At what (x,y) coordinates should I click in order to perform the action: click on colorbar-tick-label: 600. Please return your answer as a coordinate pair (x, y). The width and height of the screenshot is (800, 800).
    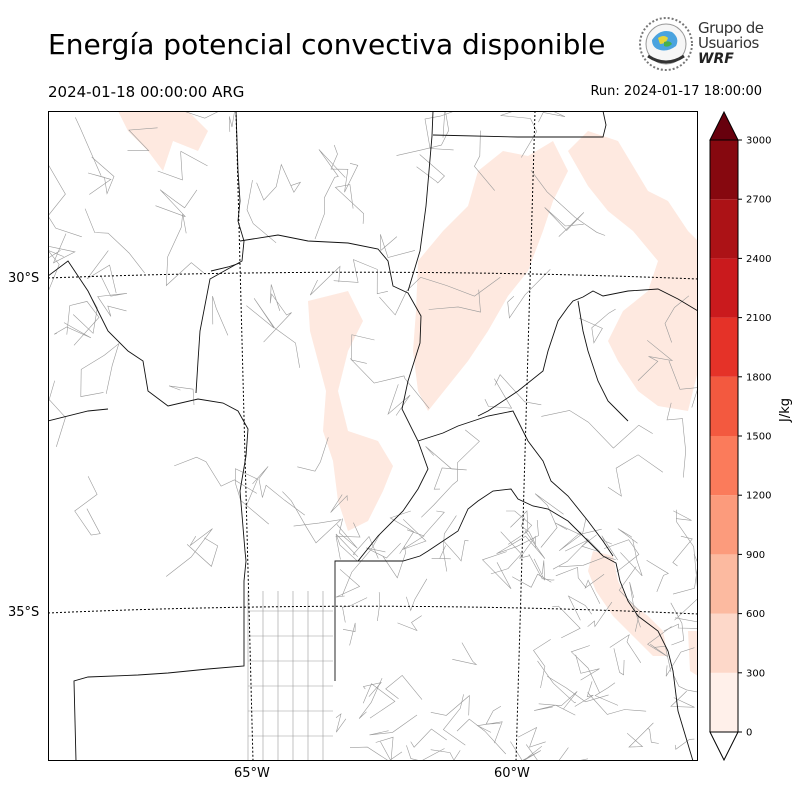
    Looking at the image, I should click on (755, 614).